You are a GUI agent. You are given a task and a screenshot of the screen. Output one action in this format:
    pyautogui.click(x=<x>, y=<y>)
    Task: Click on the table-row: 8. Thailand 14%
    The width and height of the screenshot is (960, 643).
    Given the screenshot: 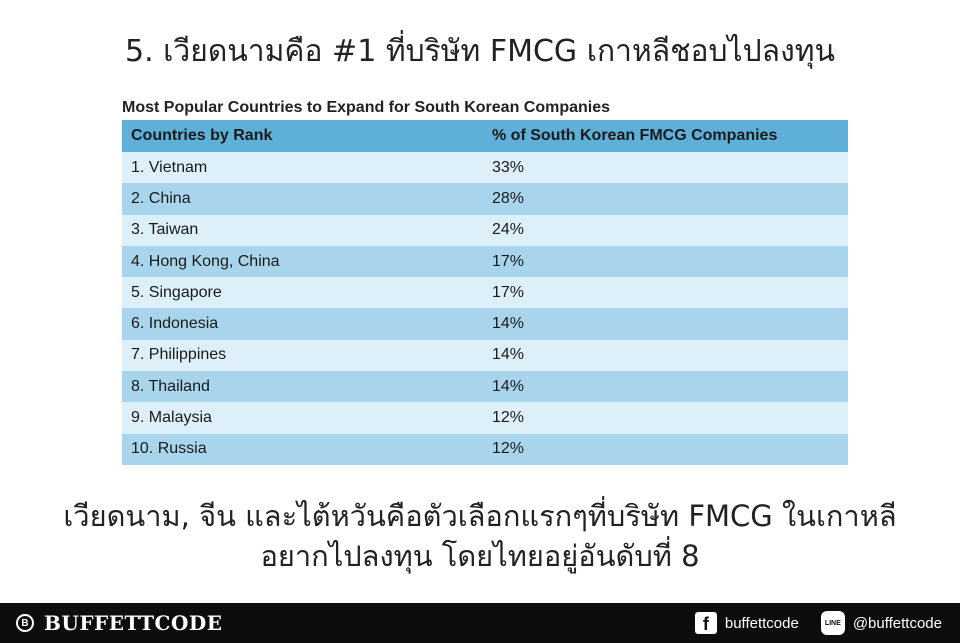 What is the action you would take?
    pyautogui.click(x=485, y=387)
    